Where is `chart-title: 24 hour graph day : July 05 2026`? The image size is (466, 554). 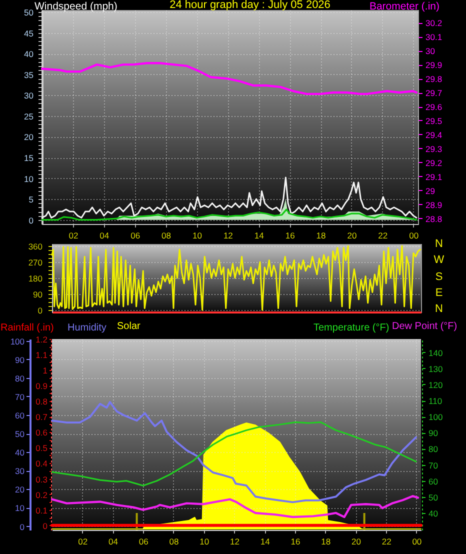 chart-title: 24 hour graph day : July 05 2026 is located at coordinates (250, 5).